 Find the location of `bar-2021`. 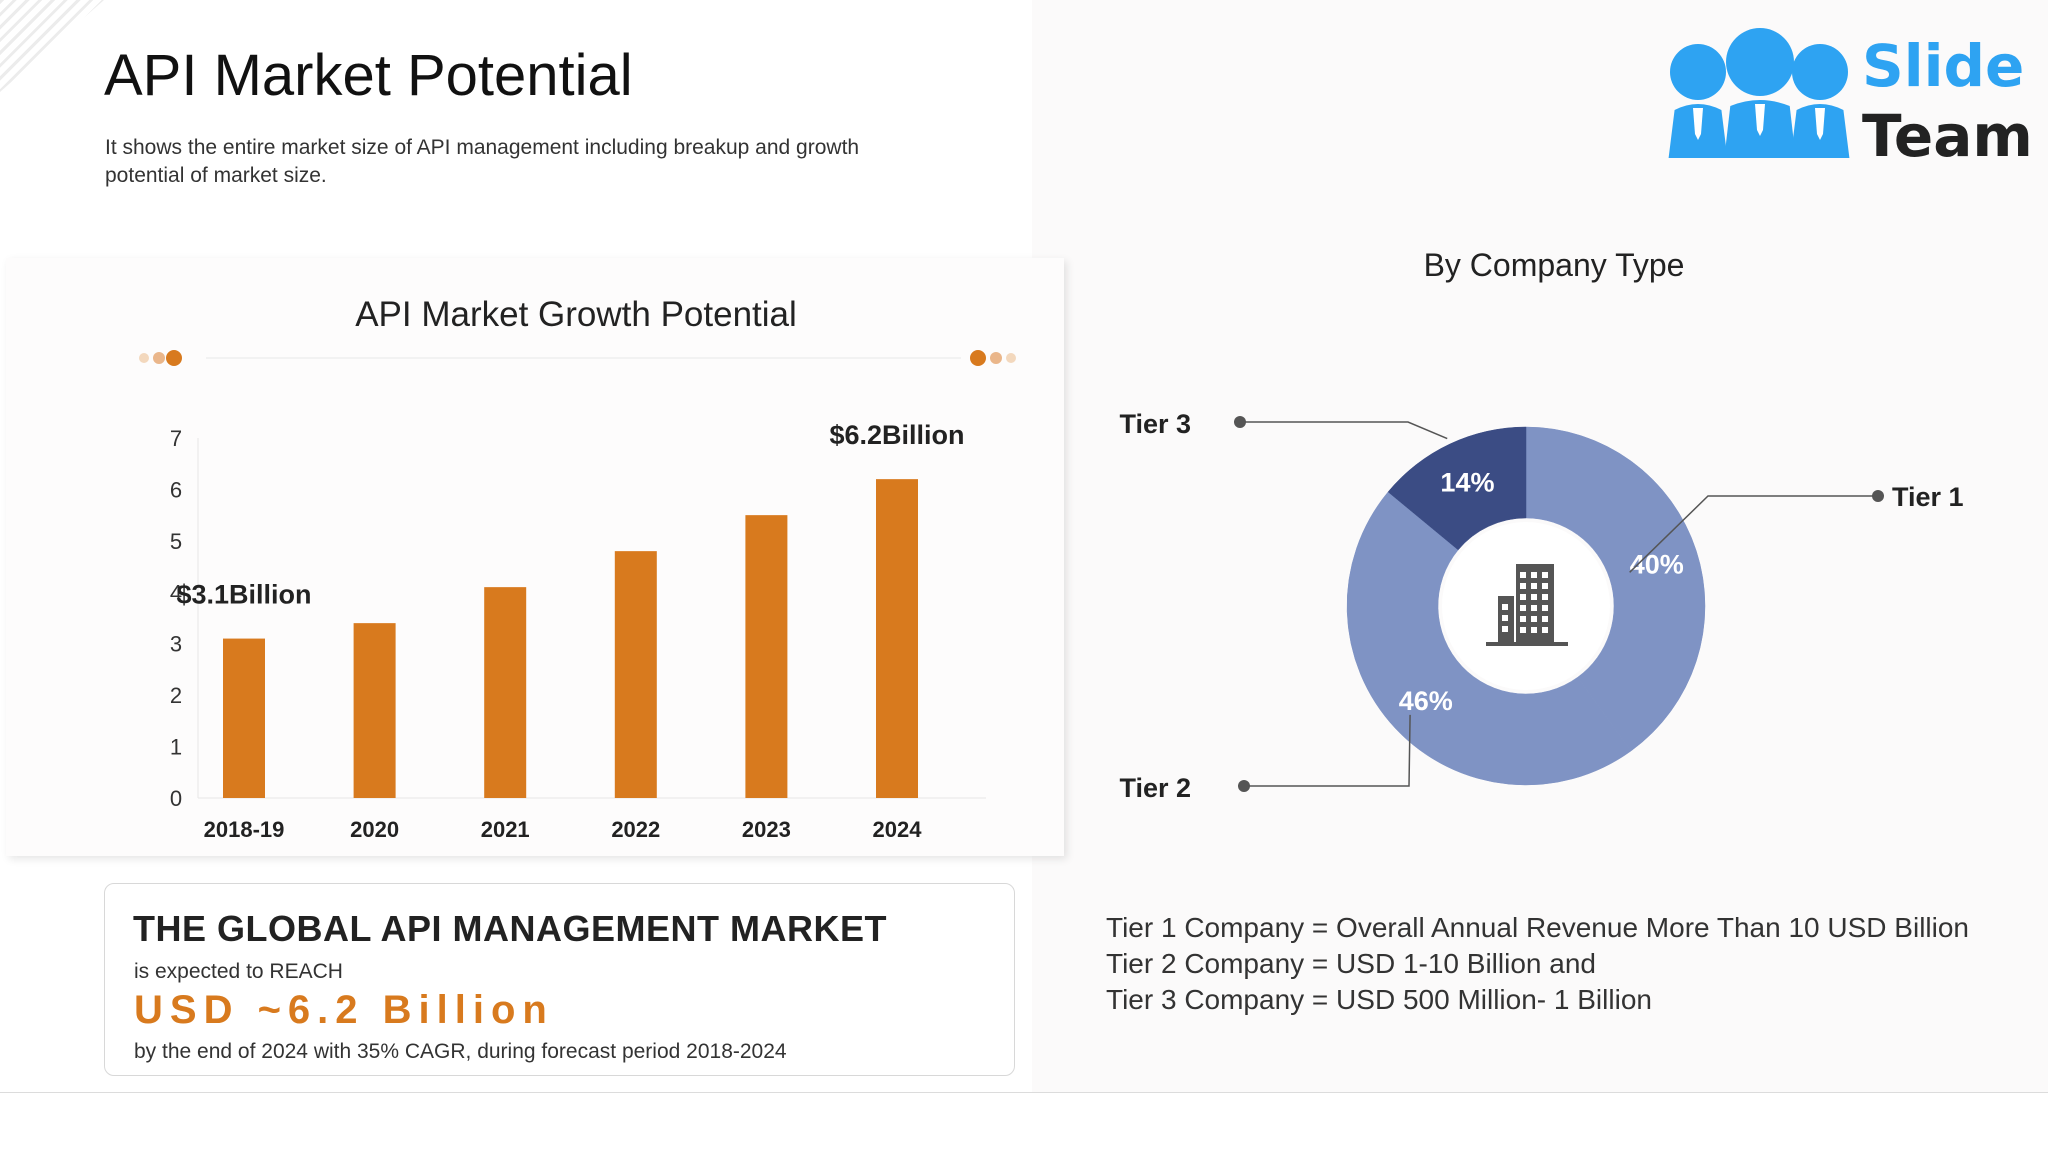

bar-2021 is located at coordinates (505, 692).